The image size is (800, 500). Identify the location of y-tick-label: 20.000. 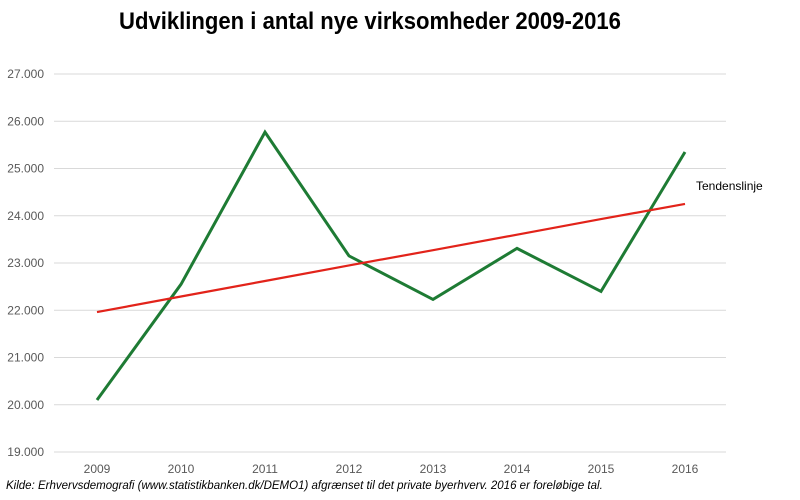
(25, 405).